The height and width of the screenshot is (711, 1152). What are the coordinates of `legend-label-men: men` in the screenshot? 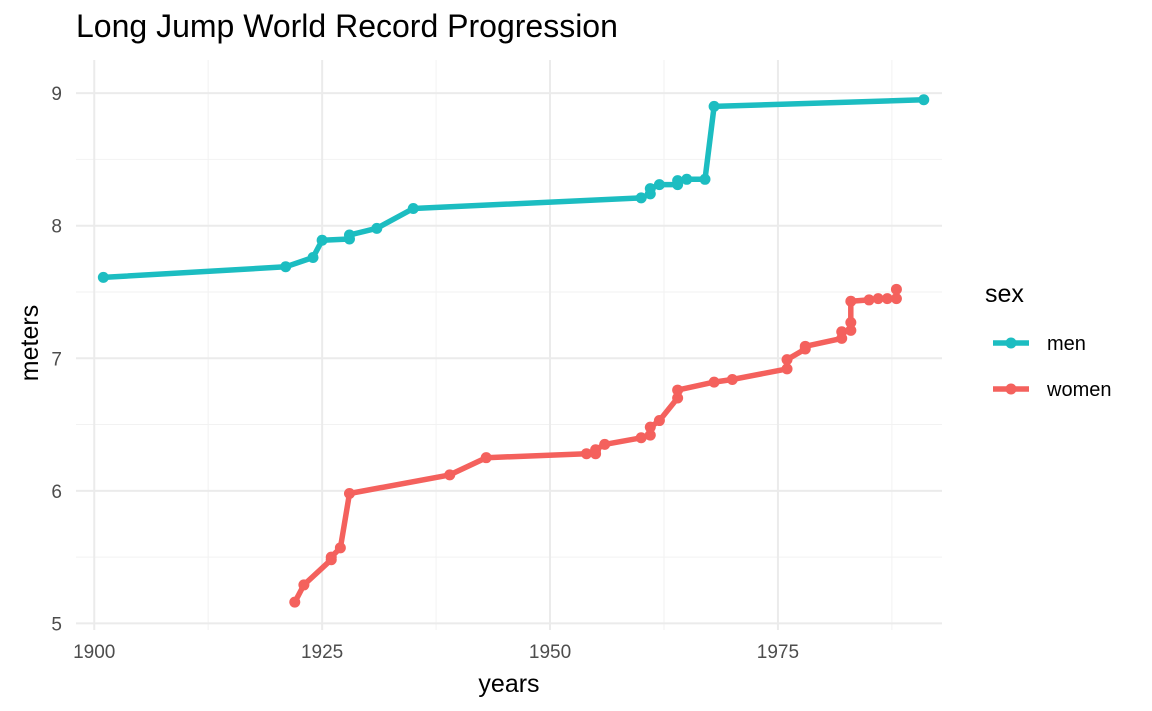 It's located at (1066, 344).